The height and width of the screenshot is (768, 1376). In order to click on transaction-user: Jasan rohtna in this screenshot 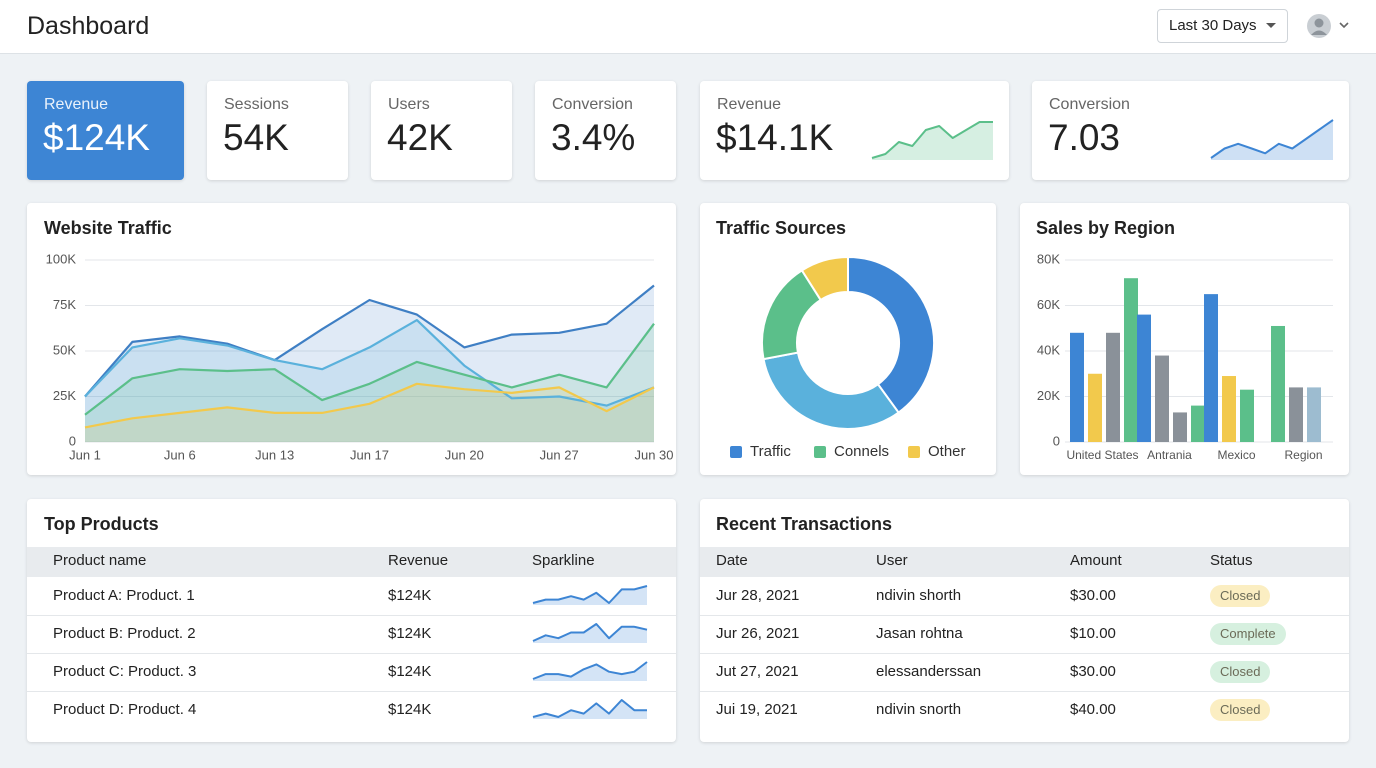, I will do `click(919, 633)`.